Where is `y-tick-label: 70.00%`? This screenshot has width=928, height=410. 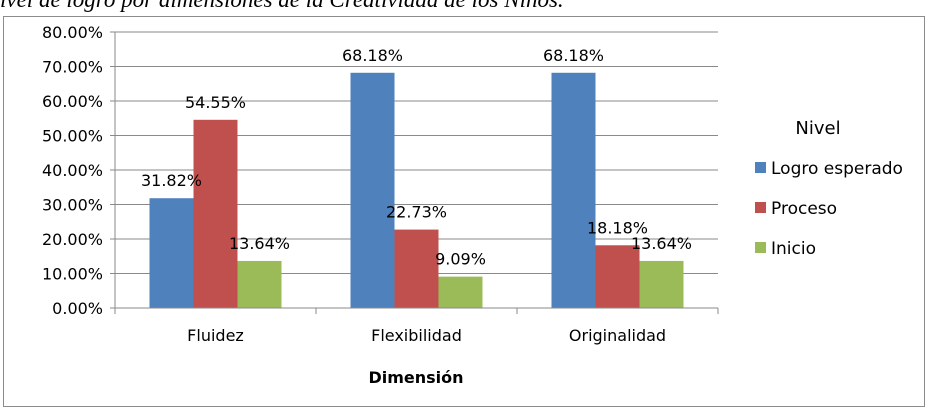
y-tick-label: 70.00% is located at coordinates (72, 67).